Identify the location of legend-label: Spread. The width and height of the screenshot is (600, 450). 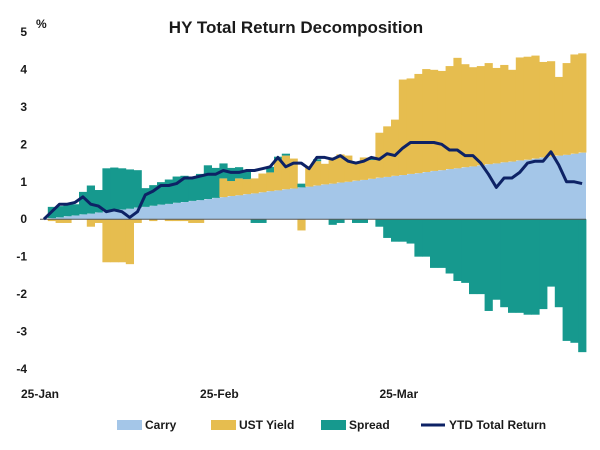
(369, 425).